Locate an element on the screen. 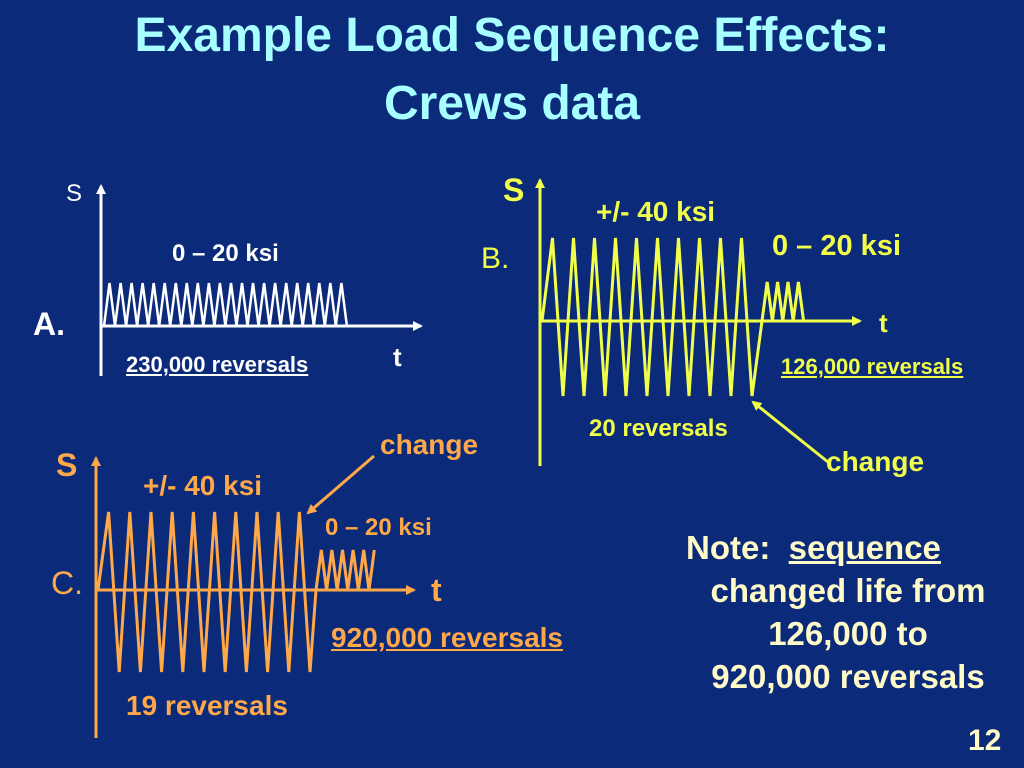 The image size is (1024, 768). panel-c-high-reversals-label: 19 reversals is located at coordinates (207, 705).